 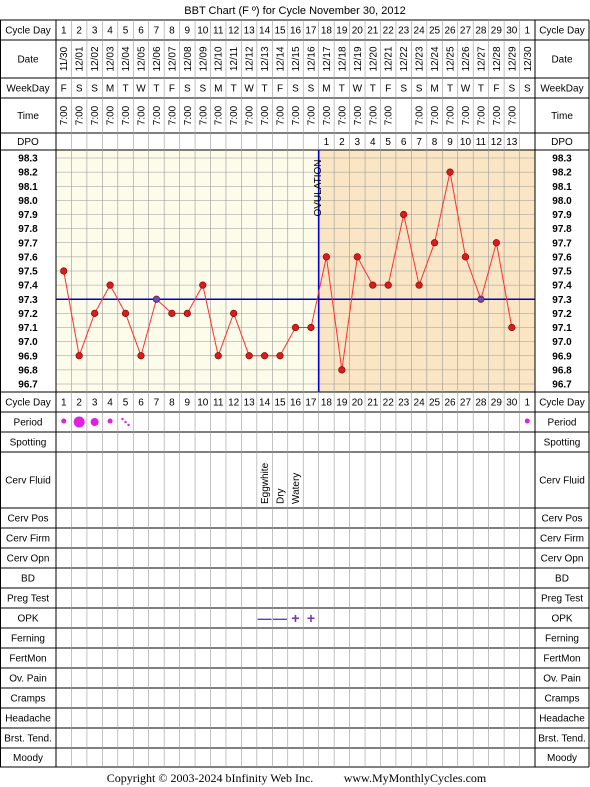 What do you see at coordinates (27, 519) in the screenshot?
I see `row-label-cerv-pos: Cerv Pos` at bounding box center [27, 519].